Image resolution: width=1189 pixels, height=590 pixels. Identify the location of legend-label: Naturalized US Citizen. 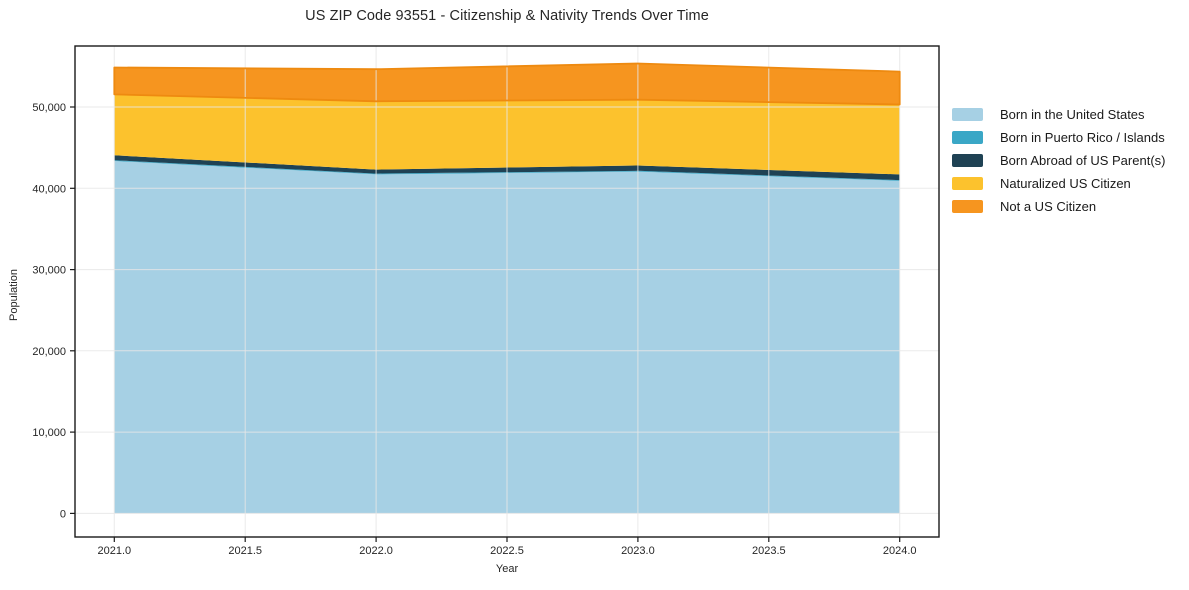
(1065, 183).